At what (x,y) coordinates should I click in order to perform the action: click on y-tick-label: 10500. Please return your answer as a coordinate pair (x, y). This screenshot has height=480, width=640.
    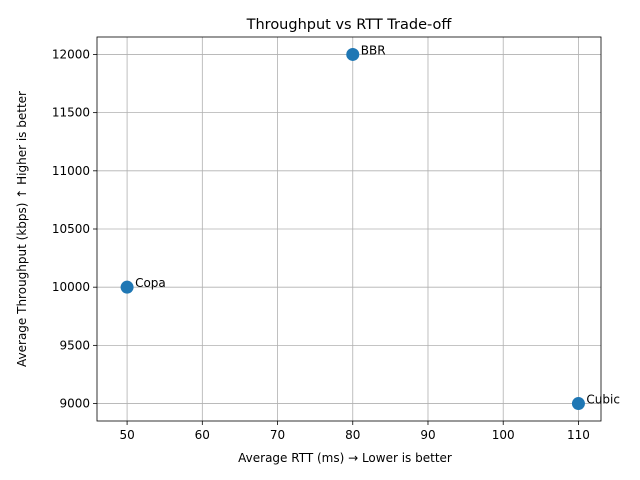
    Looking at the image, I should click on (71, 229).